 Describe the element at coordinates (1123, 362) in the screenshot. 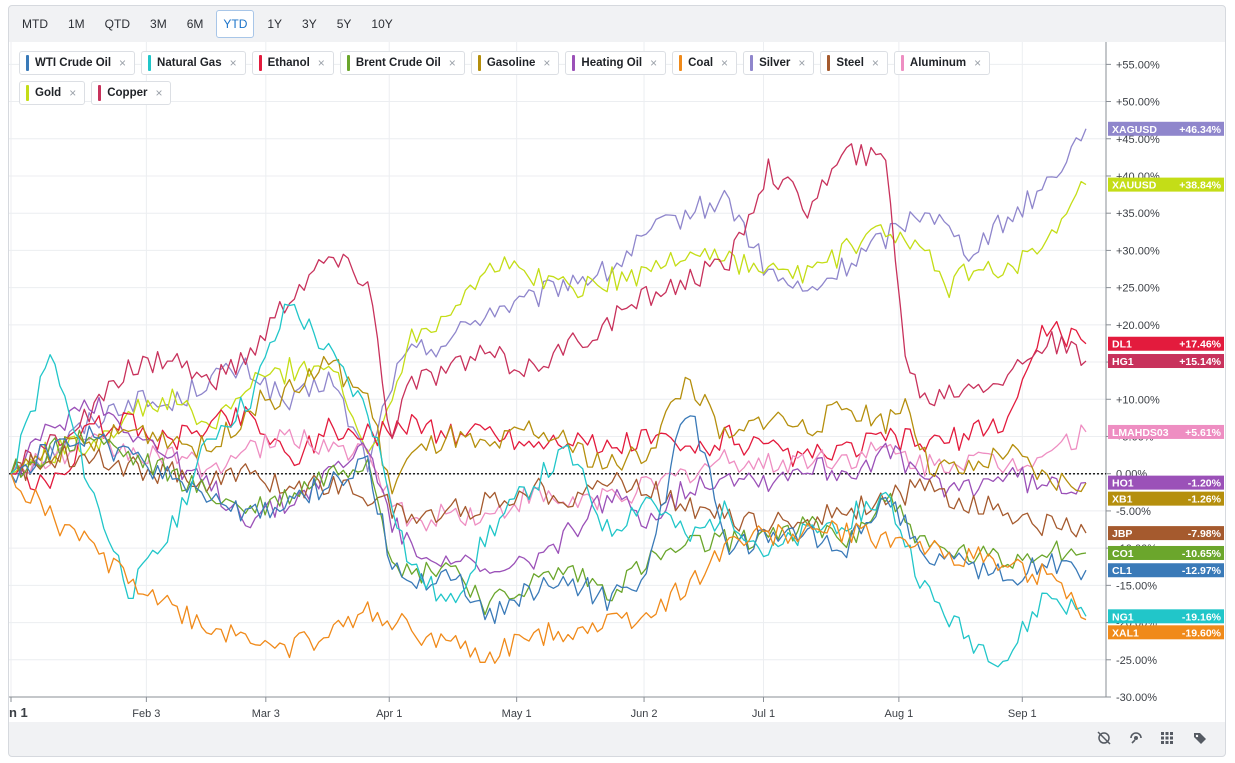

I see `value-tag-ticker: HG1` at that location.